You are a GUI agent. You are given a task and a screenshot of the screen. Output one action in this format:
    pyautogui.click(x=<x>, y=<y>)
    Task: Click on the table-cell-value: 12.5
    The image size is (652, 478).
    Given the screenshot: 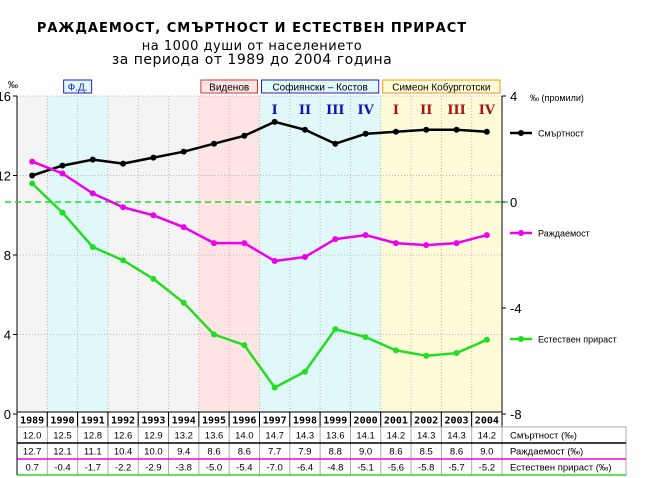 What is the action you would take?
    pyautogui.click(x=62, y=436)
    